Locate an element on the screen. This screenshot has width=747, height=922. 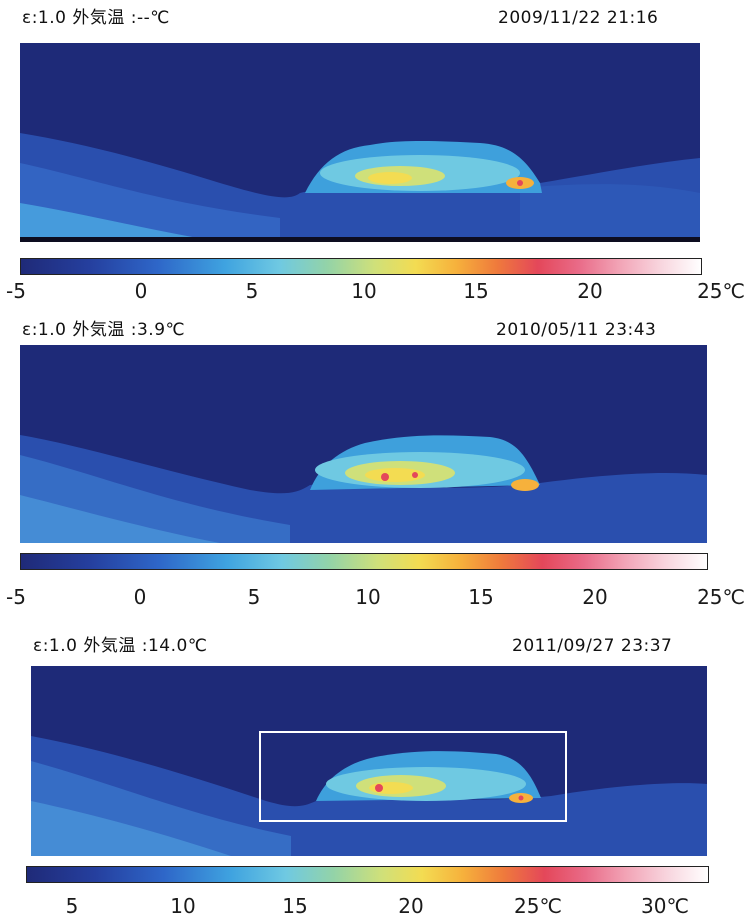
tick-3-3: 20 is located at coordinates (411, 906).